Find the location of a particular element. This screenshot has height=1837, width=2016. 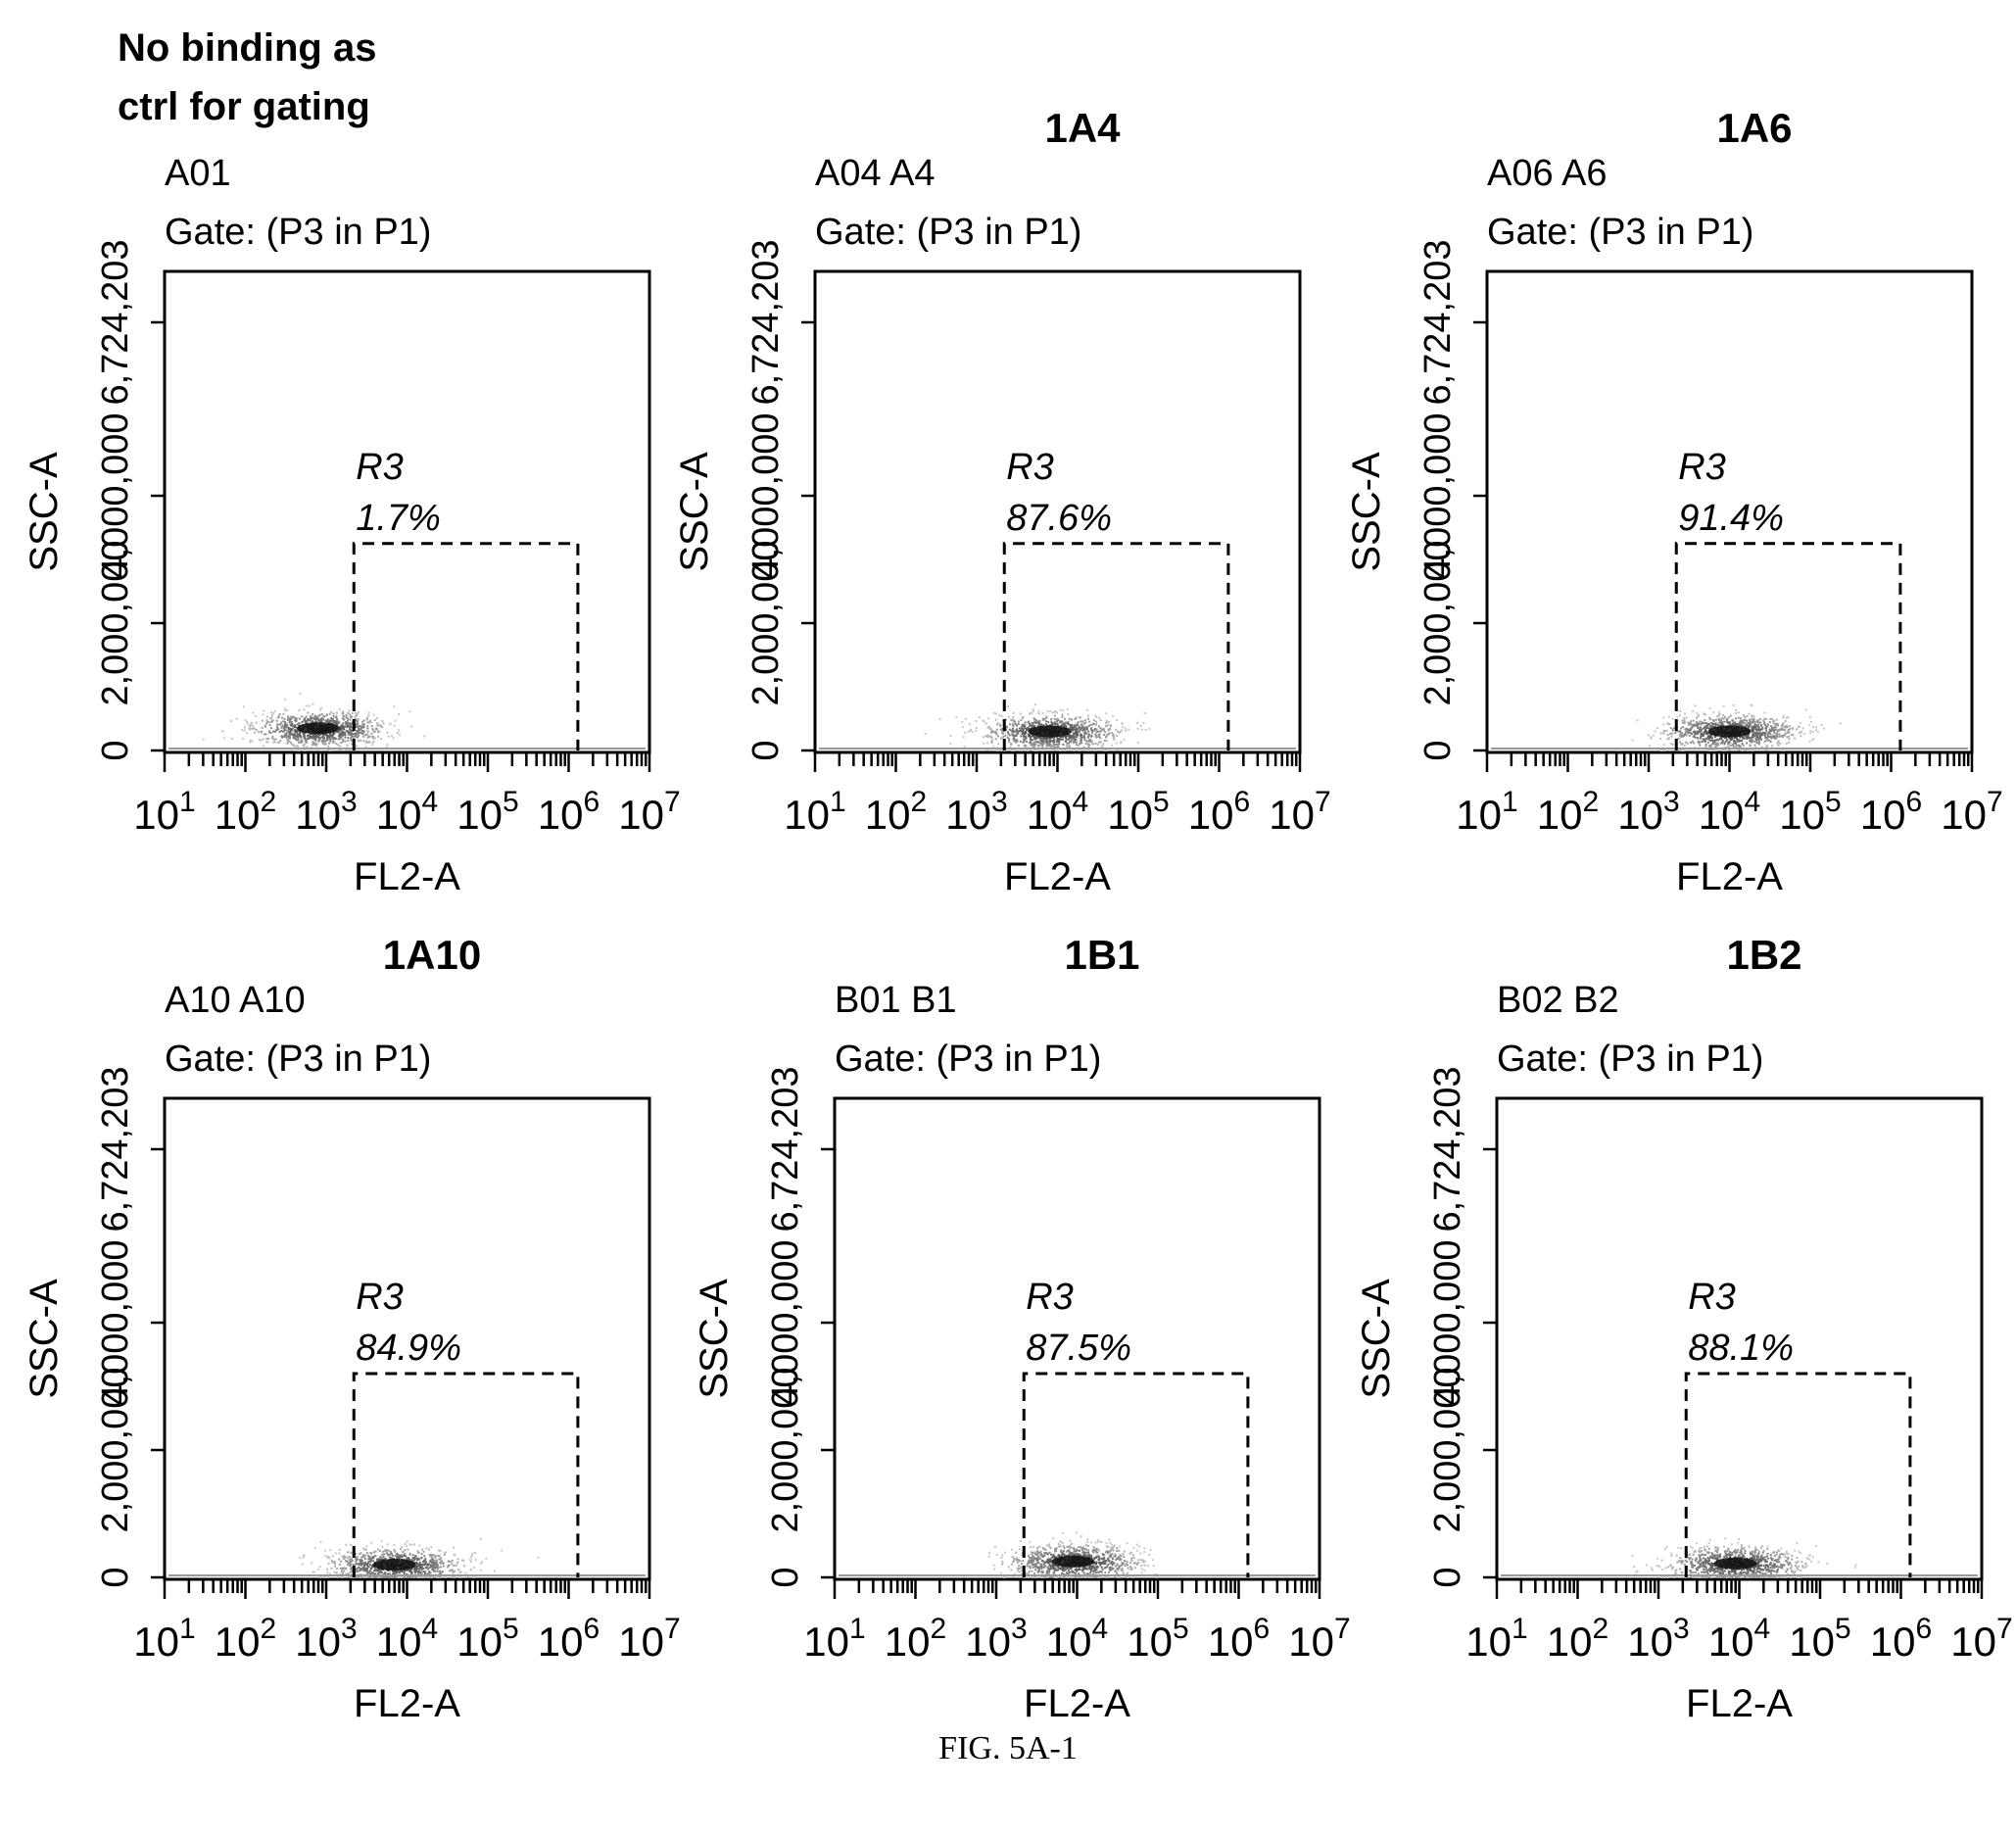

x-tick-exponent: 3 is located at coordinates (349, 1629).